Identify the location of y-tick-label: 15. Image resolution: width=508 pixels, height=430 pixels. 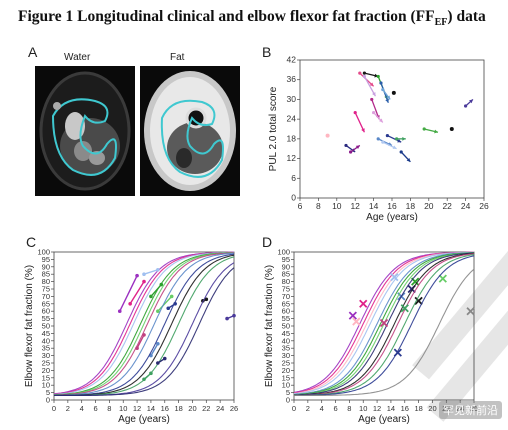
(286, 377).